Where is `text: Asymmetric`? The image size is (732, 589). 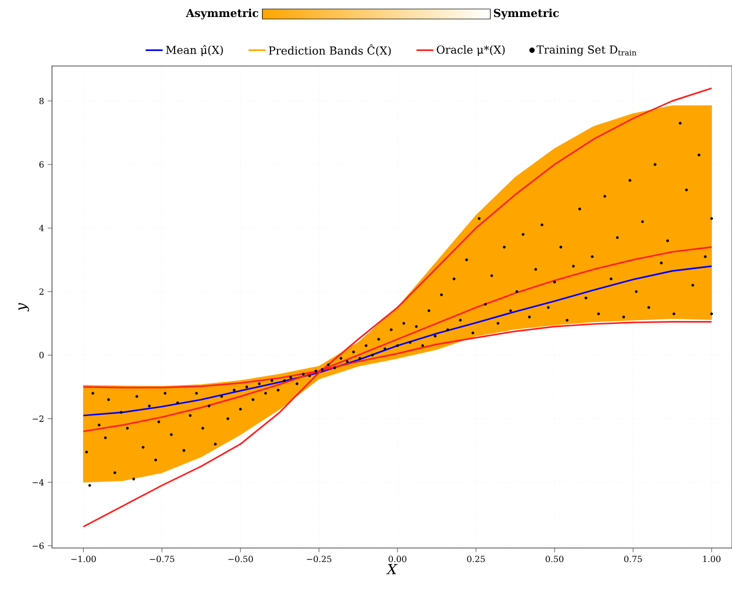 text: Asymmetric is located at coordinates (222, 14).